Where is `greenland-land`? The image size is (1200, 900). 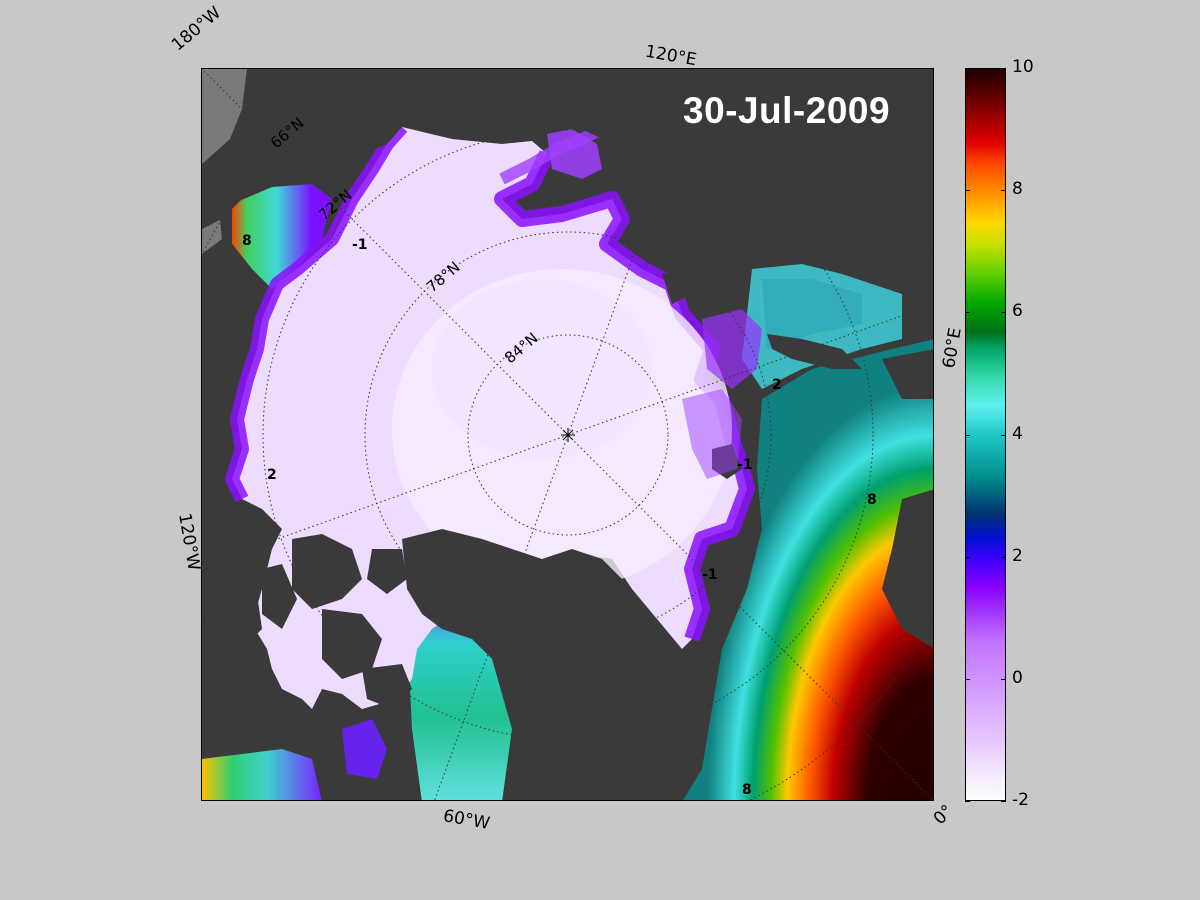 greenland-land is located at coordinates (542, 664).